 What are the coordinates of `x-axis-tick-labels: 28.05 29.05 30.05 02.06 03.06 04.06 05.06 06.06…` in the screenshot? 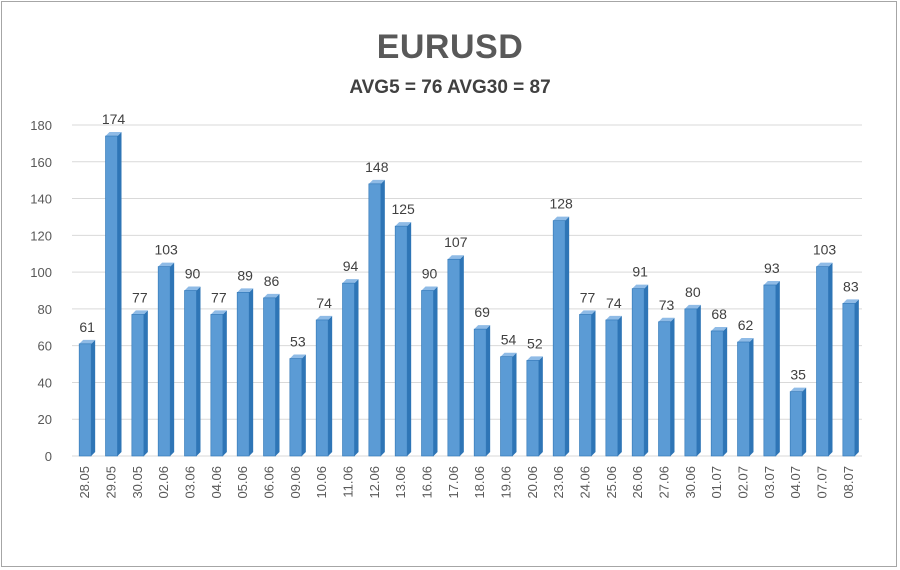 It's located at (466, 482).